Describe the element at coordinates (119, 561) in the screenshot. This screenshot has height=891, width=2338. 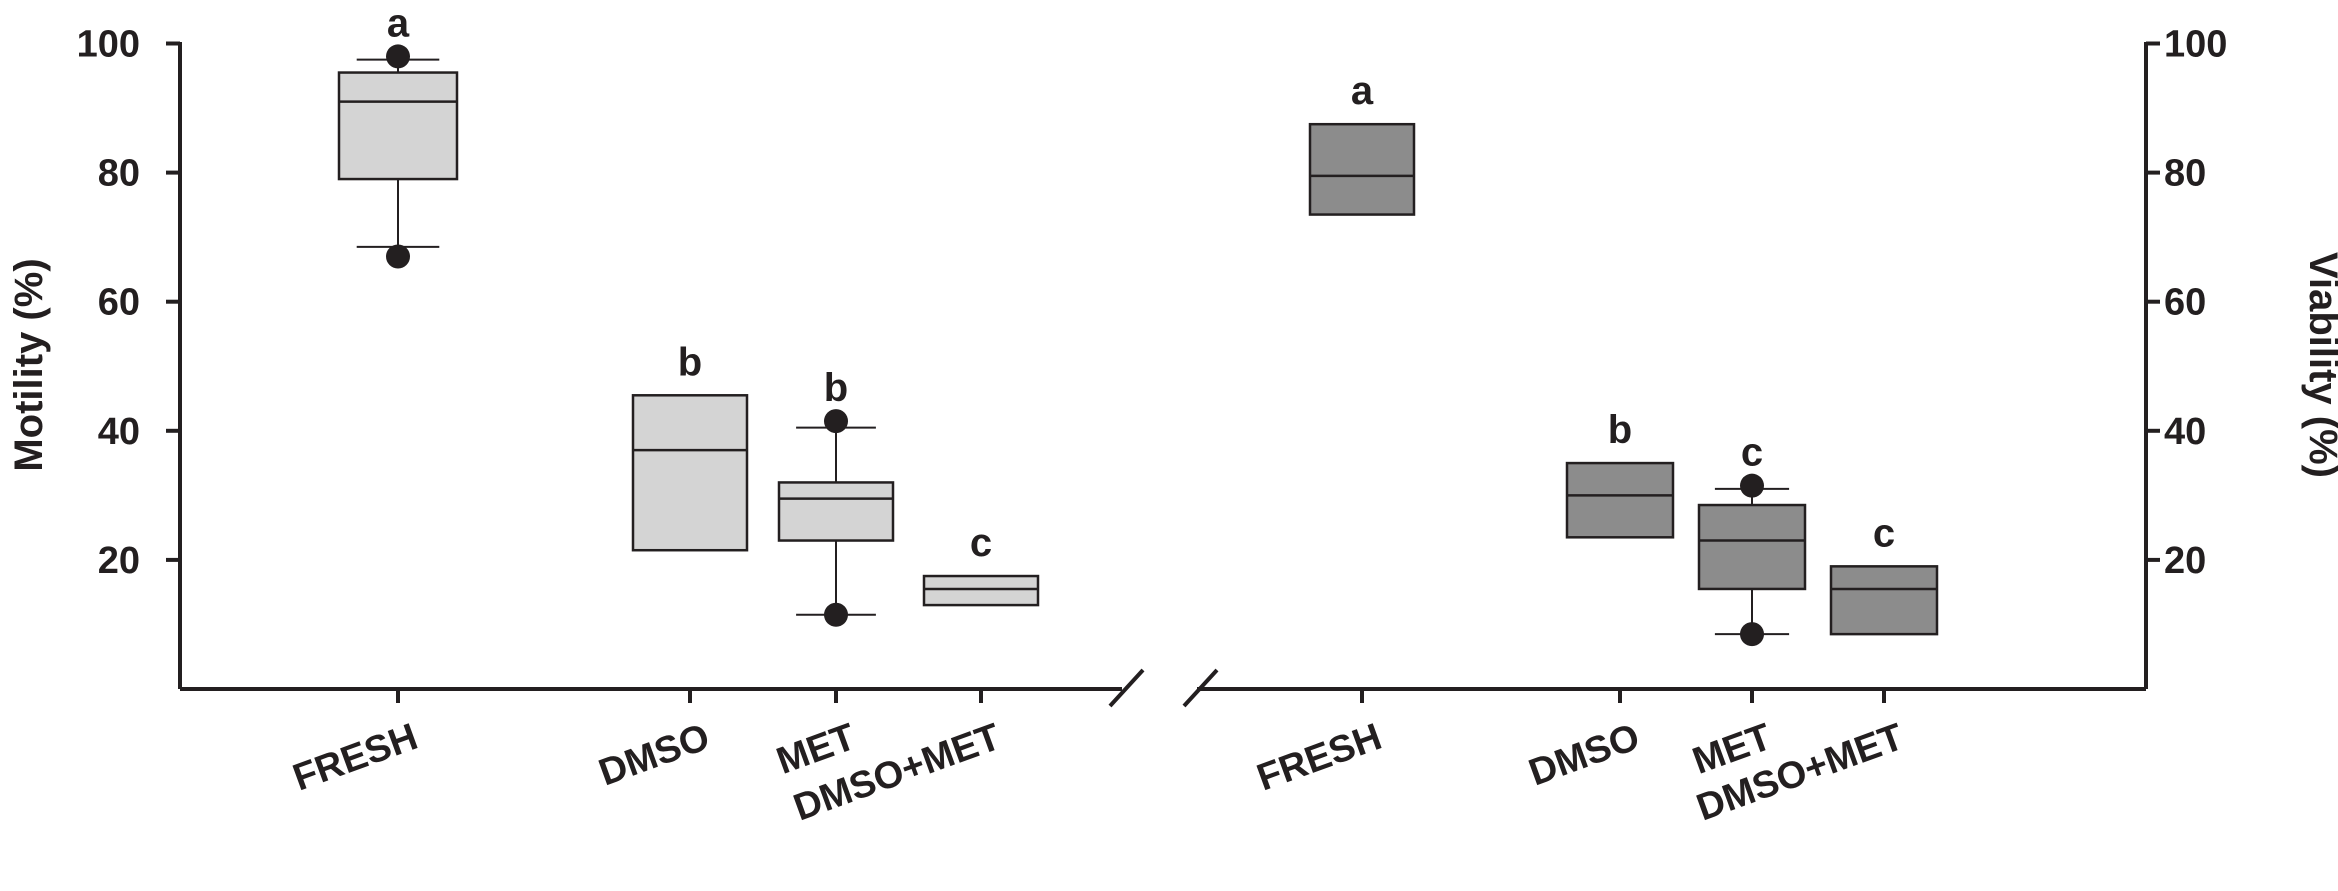
I see `left-y-tick-label-20: 20` at that location.